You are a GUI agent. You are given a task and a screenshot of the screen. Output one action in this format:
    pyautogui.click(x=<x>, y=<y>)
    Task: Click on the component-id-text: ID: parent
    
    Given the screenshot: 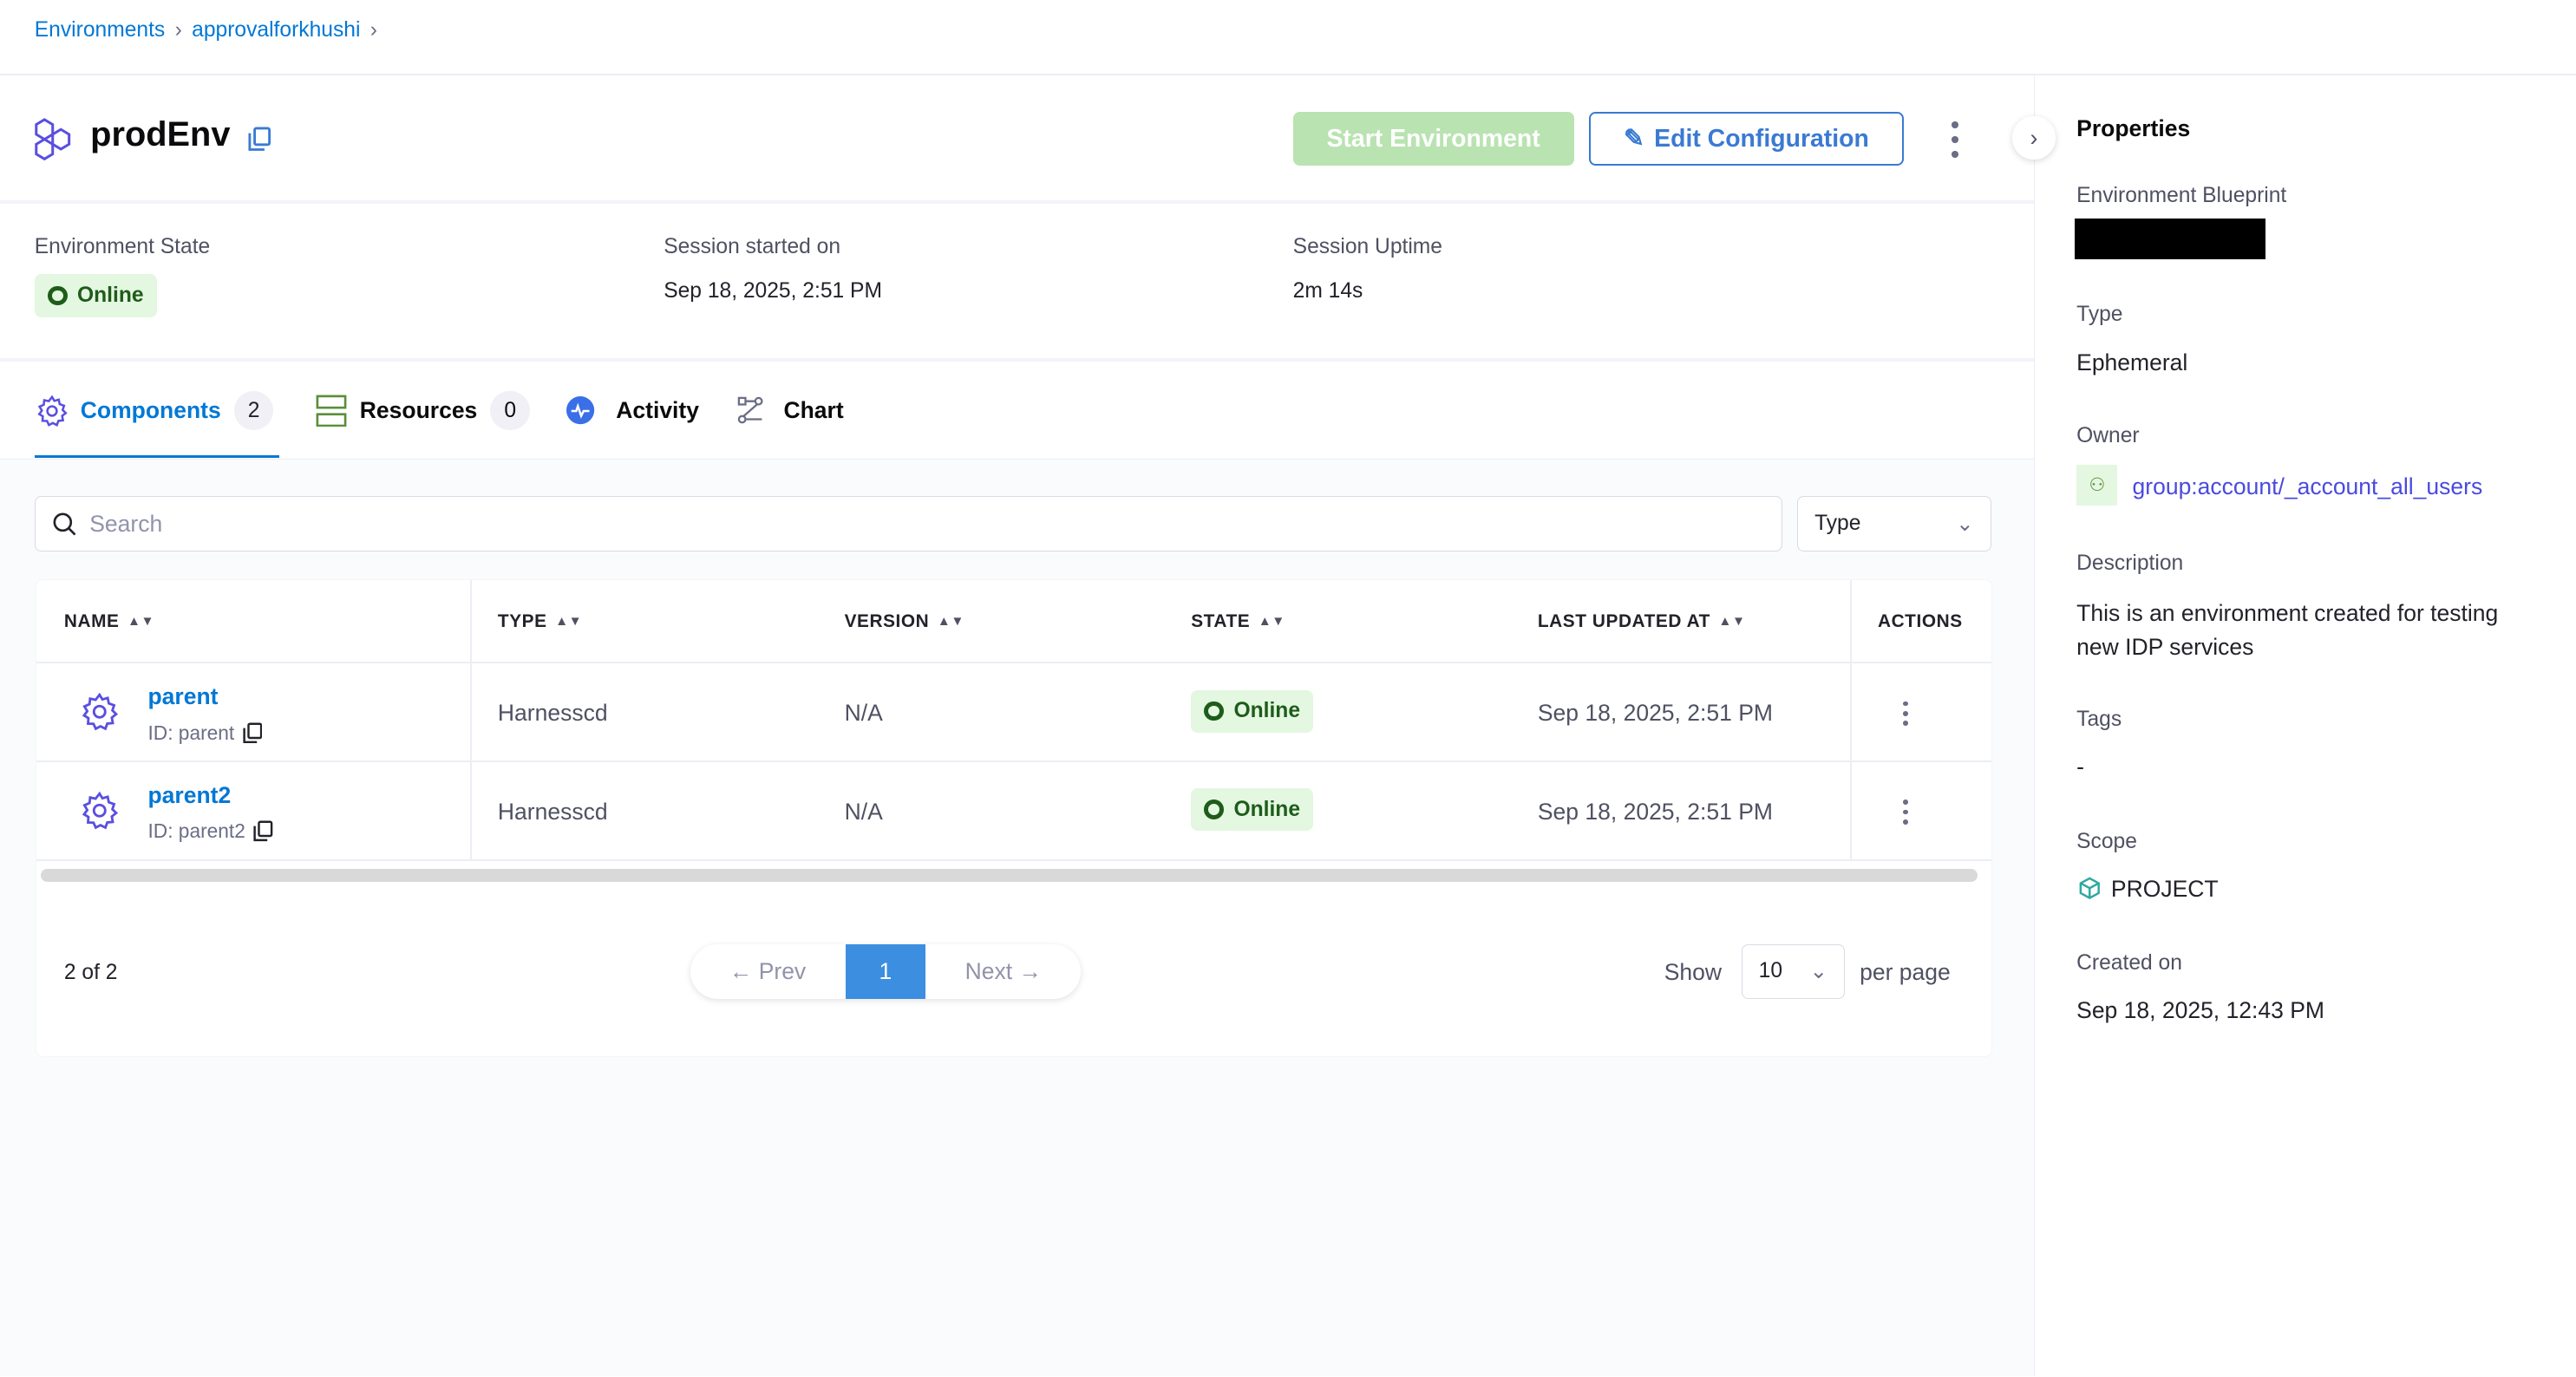 What is the action you would take?
    pyautogui.click(x=191, y=732)
    